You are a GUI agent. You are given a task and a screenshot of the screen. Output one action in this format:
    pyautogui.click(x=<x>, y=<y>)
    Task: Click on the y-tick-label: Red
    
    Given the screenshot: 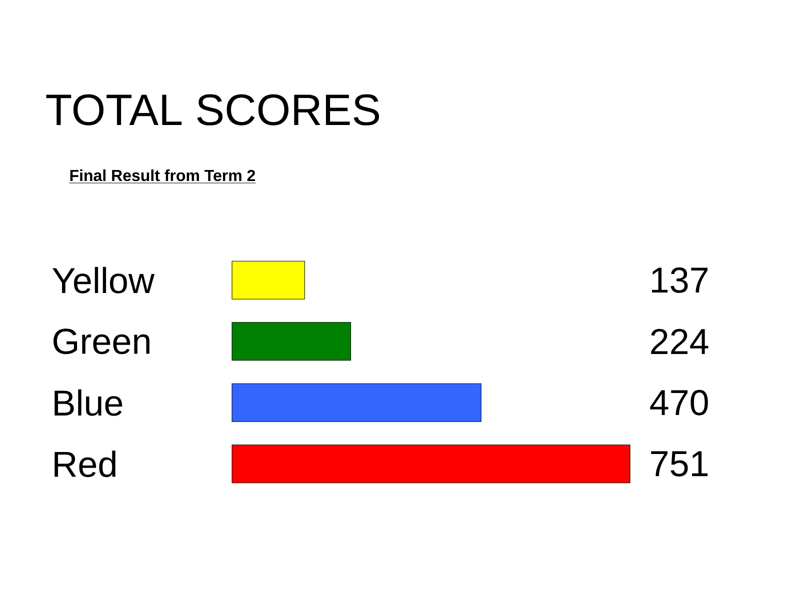 What is the action you would take?
    pyautogui.click(x=85, y=464)
    